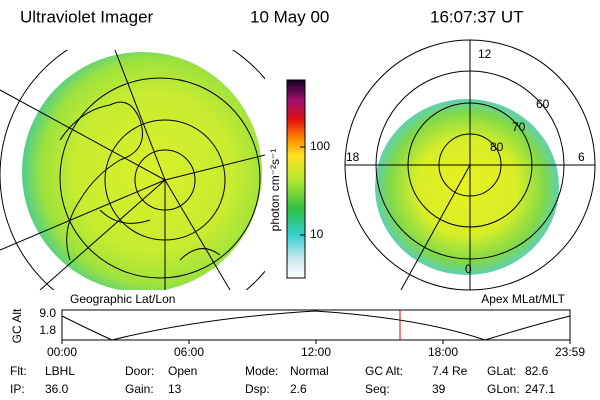  Describe the element at coordinates (17, 325) in the screenshot. I see `altitude-axis-label: GC Alt` at that location.